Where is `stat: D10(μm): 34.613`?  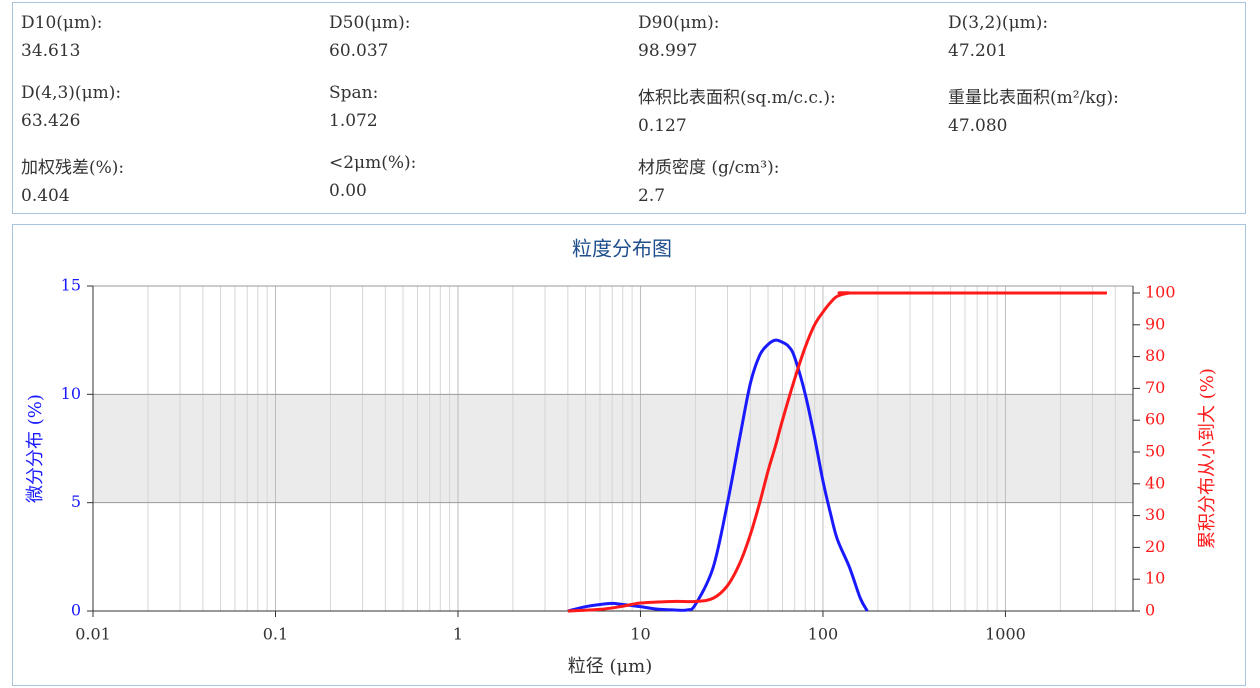
stat: D10(μm): 34.613 is located at coordinates (61, 37).